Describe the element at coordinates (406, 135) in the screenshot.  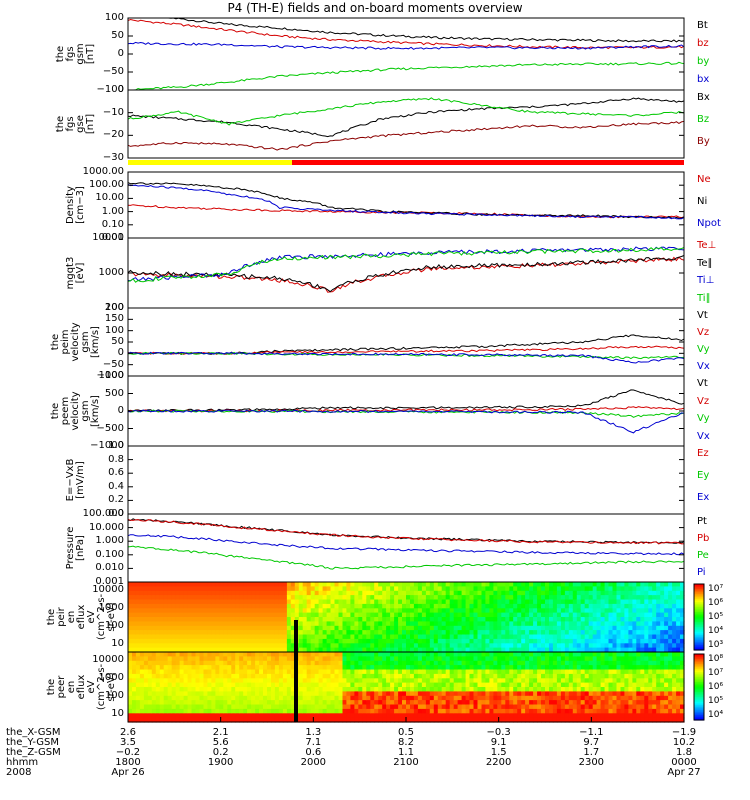
I see `series-fgs_gse-By` at that location.